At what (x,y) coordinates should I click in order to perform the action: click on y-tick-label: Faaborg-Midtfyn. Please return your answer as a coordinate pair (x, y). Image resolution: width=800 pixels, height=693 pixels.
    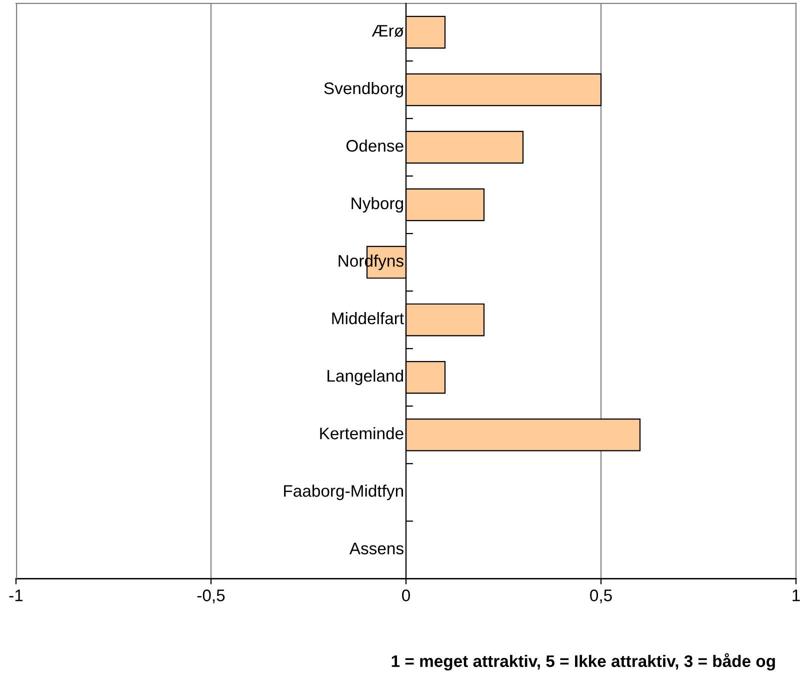
    Looking at the image, I should click on (343, 492).